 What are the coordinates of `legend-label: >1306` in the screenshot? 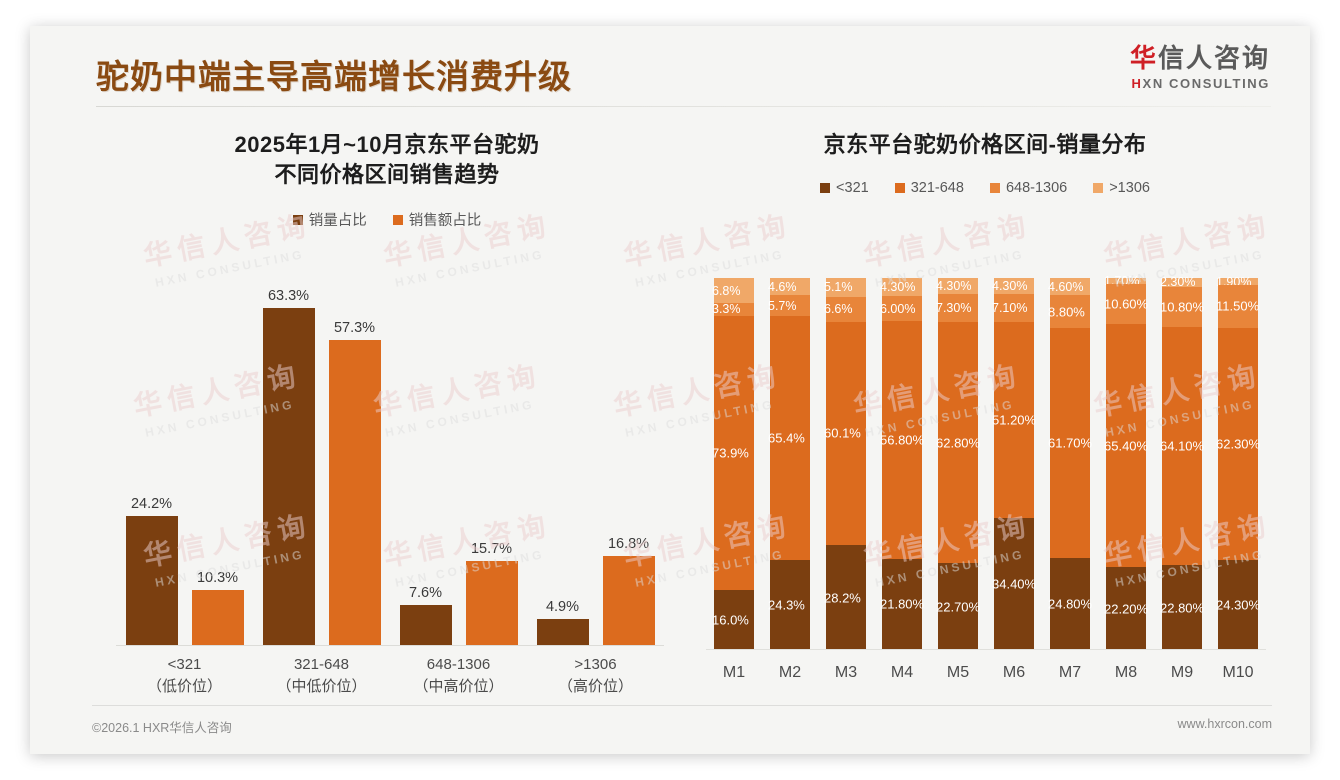 It's located at (1129, 187).